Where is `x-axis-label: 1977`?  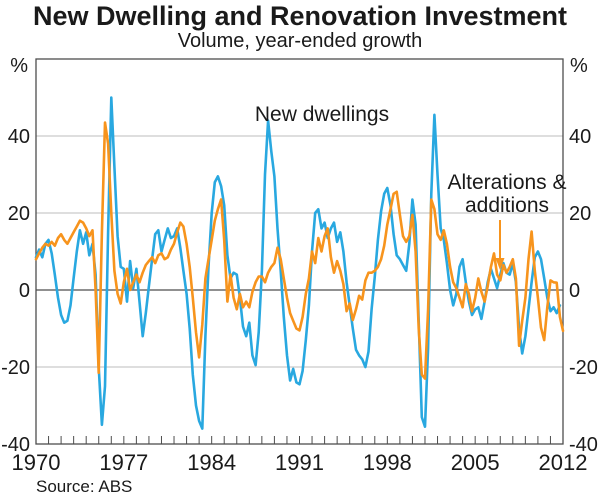 x-axis-label: 1977 is located at coordinates (123, 462).